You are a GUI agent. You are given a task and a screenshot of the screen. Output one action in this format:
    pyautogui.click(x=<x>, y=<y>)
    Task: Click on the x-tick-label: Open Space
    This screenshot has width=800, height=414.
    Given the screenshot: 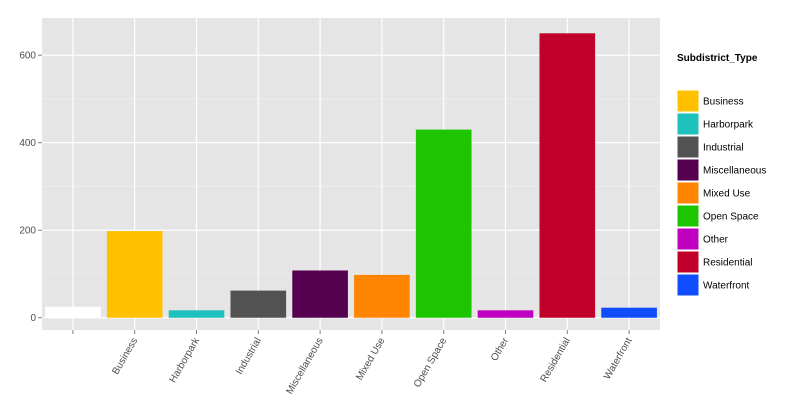 What is the action you would take?
    pyautogui.click(x=431, y=363)
    